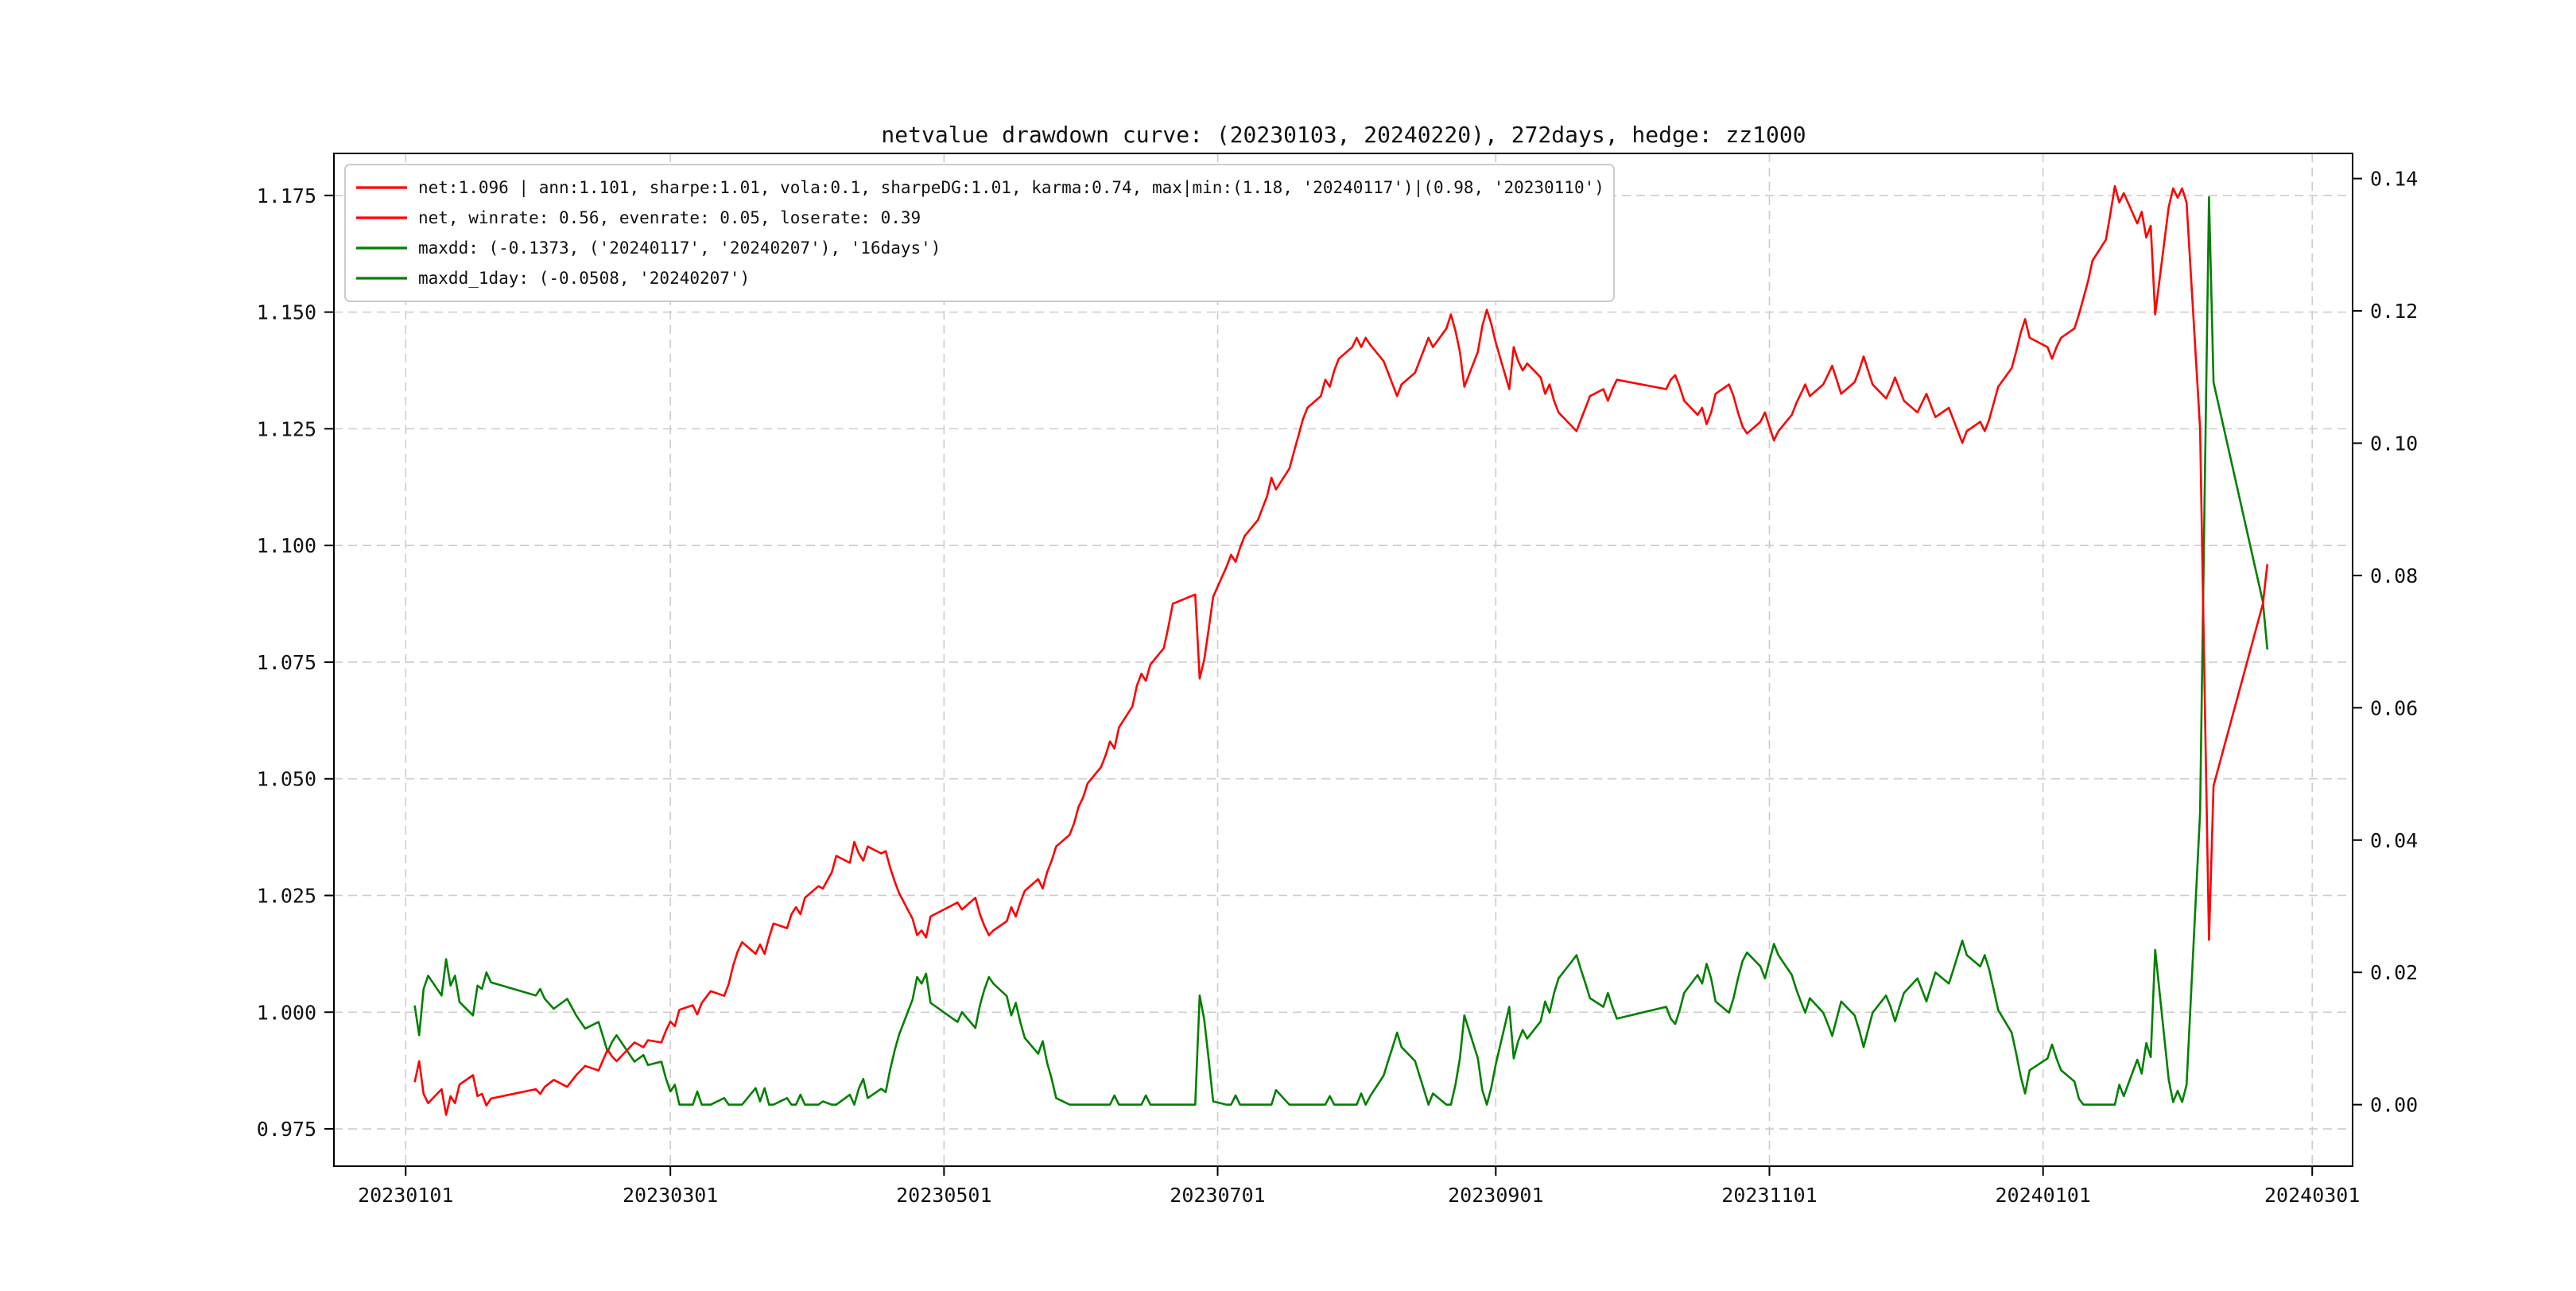 This screenshot has width=2576, height=1291. I want to click on legend-row-maxdd-1day: maxdd_1day: (-0.0508, '20240207'), so click(553, 278).